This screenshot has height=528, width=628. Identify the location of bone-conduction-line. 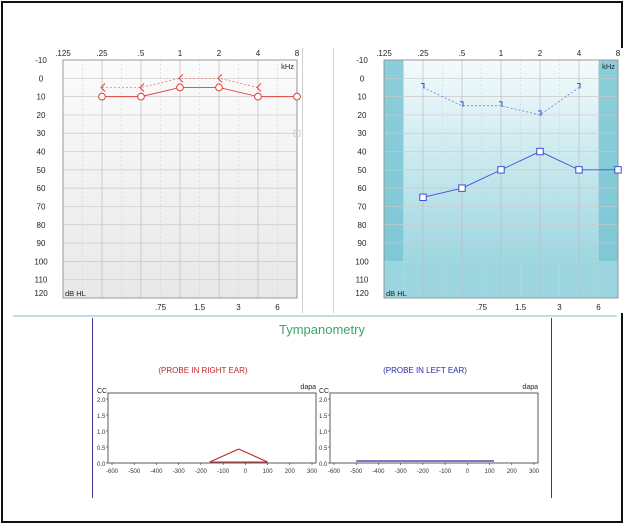
(501, 101).